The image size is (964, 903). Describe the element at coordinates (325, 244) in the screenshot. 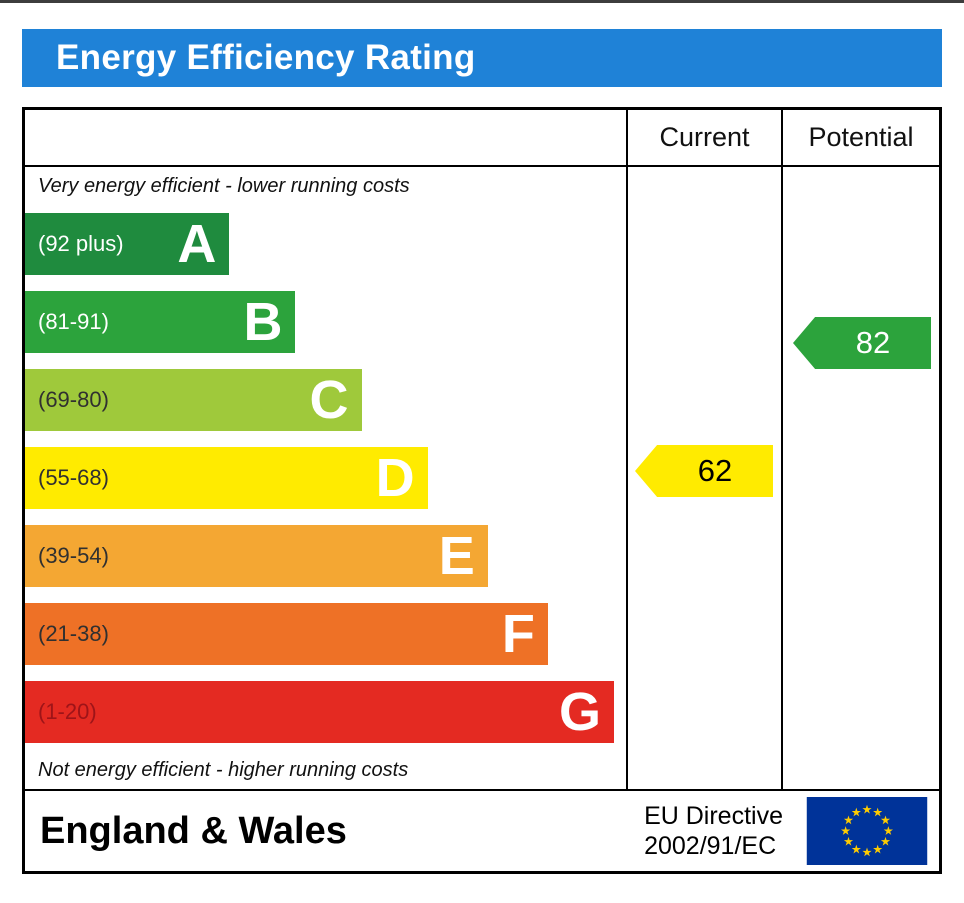

I see `band-row-a: (92 plus) A` at that location.